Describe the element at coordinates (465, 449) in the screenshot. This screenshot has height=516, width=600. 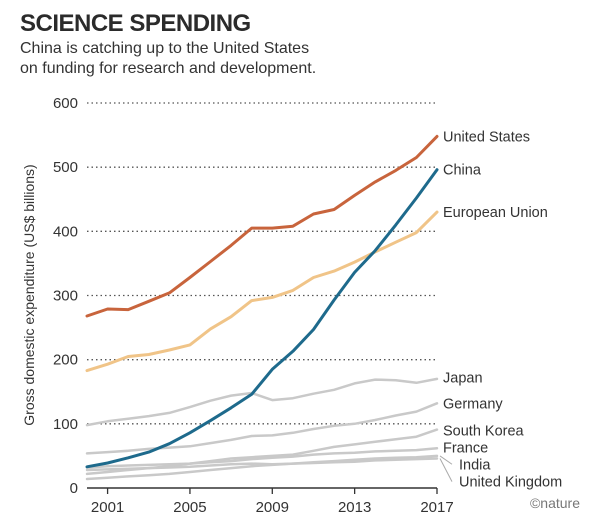
I see `series-label-france: France` at that location.